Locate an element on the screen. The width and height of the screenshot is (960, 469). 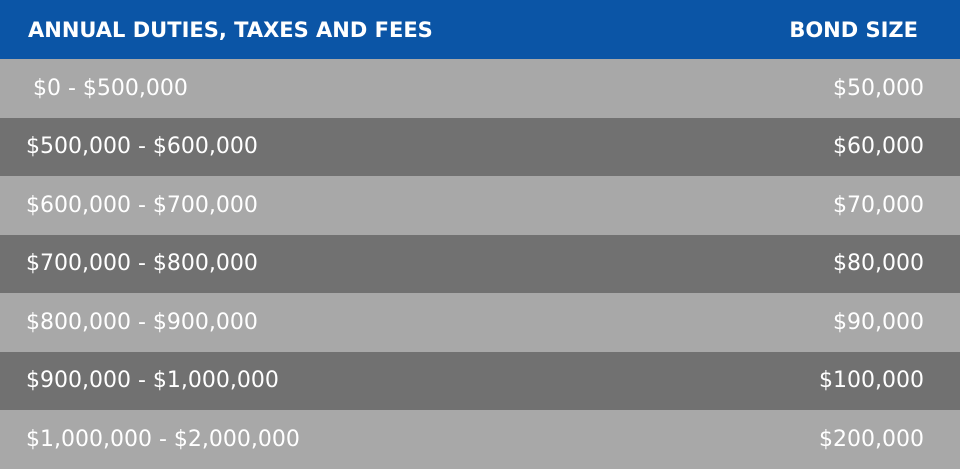
table-cell: $900,000 - $1,000,000 is located at coordinates (152, 381).